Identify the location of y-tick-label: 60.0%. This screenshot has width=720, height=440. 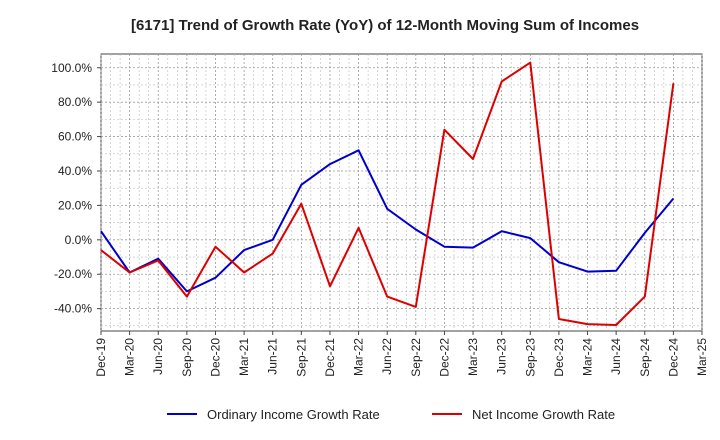
(75, 137).